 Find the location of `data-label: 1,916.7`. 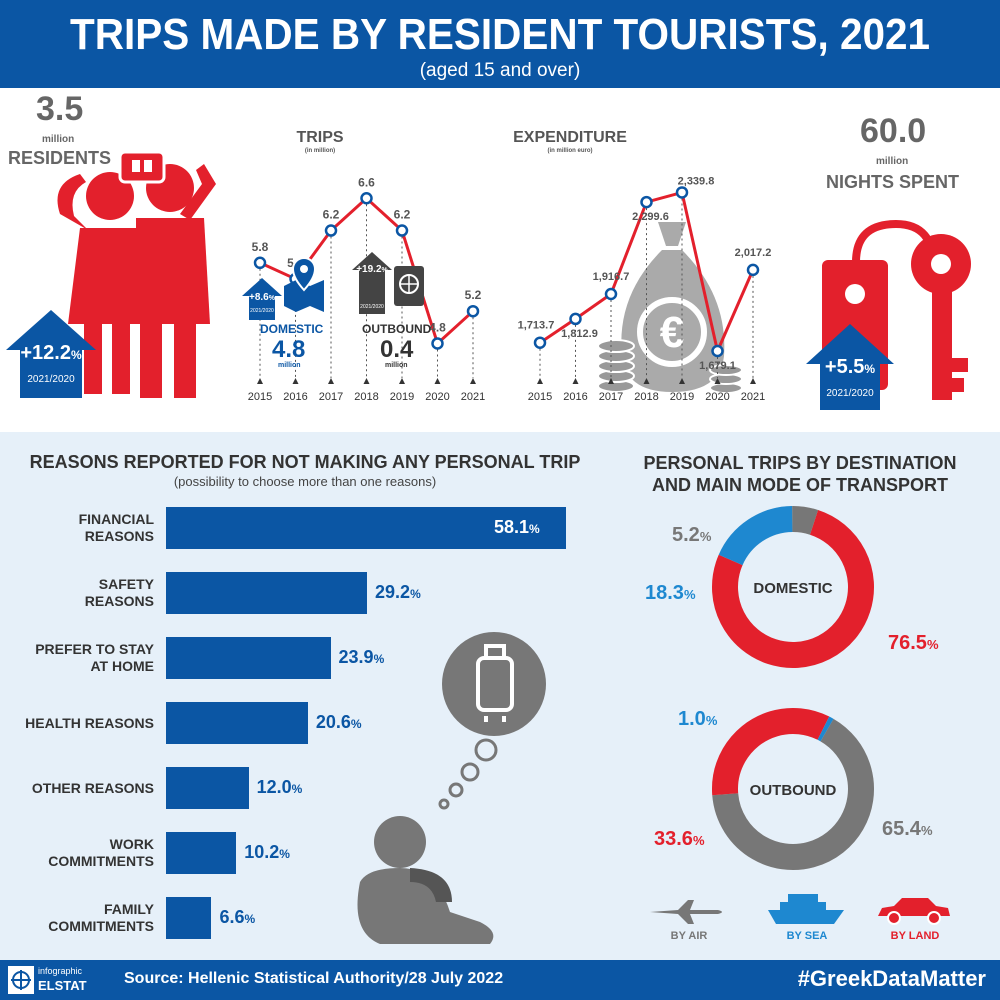

data-label: 1,916.7 is located at coordinates (611, 277).